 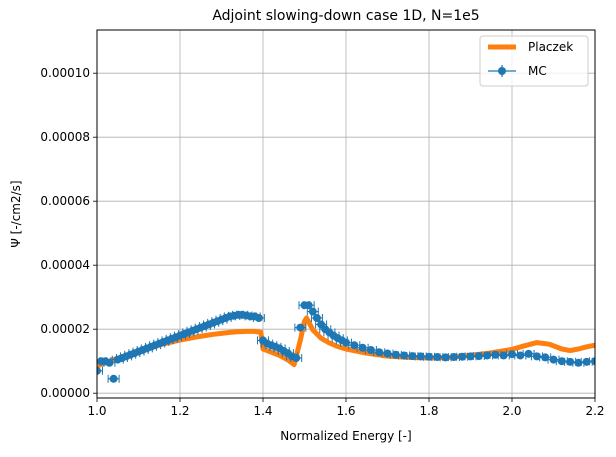 I want to click on legend-label-mc: MC, so click(x=537, y=71).